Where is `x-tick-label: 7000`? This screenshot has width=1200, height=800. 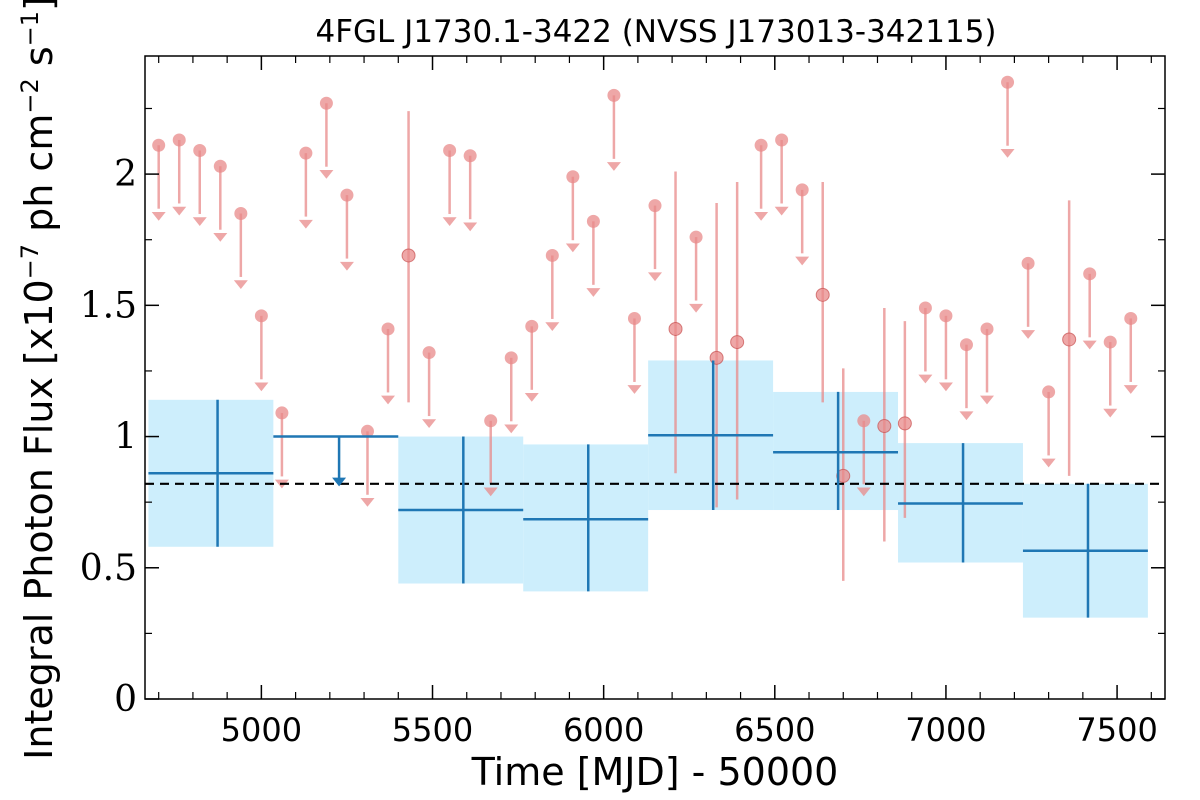
x-tick-label: 7000 is located at coordinates (945, 730).